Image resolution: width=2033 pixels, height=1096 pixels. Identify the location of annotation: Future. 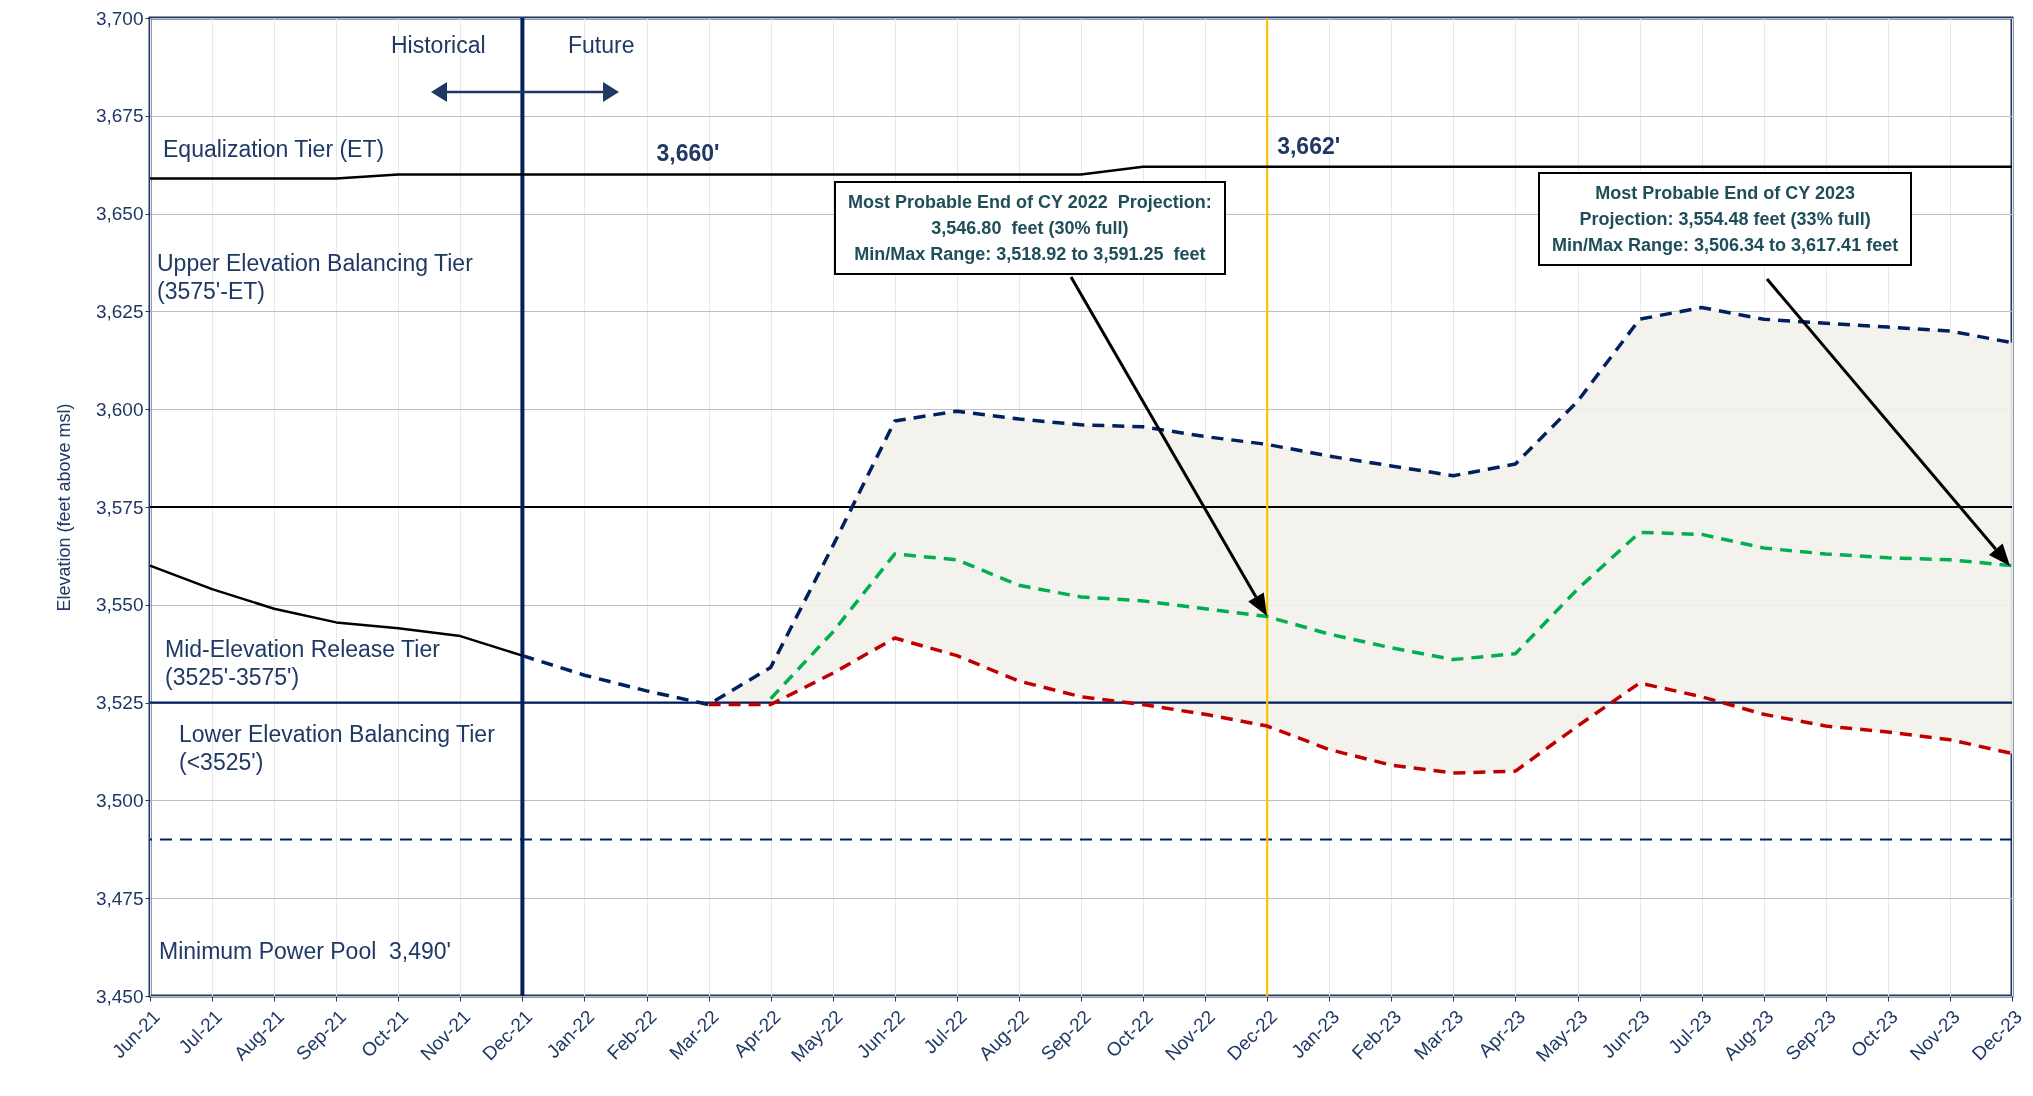
(601, 46).